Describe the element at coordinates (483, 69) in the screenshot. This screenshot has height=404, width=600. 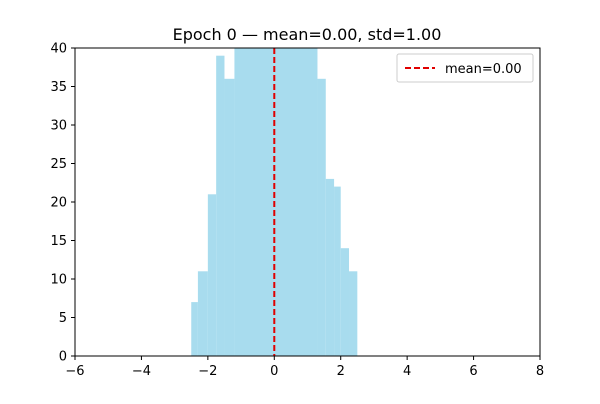
I see `legend-mean-label: mean=0.00` at that location.